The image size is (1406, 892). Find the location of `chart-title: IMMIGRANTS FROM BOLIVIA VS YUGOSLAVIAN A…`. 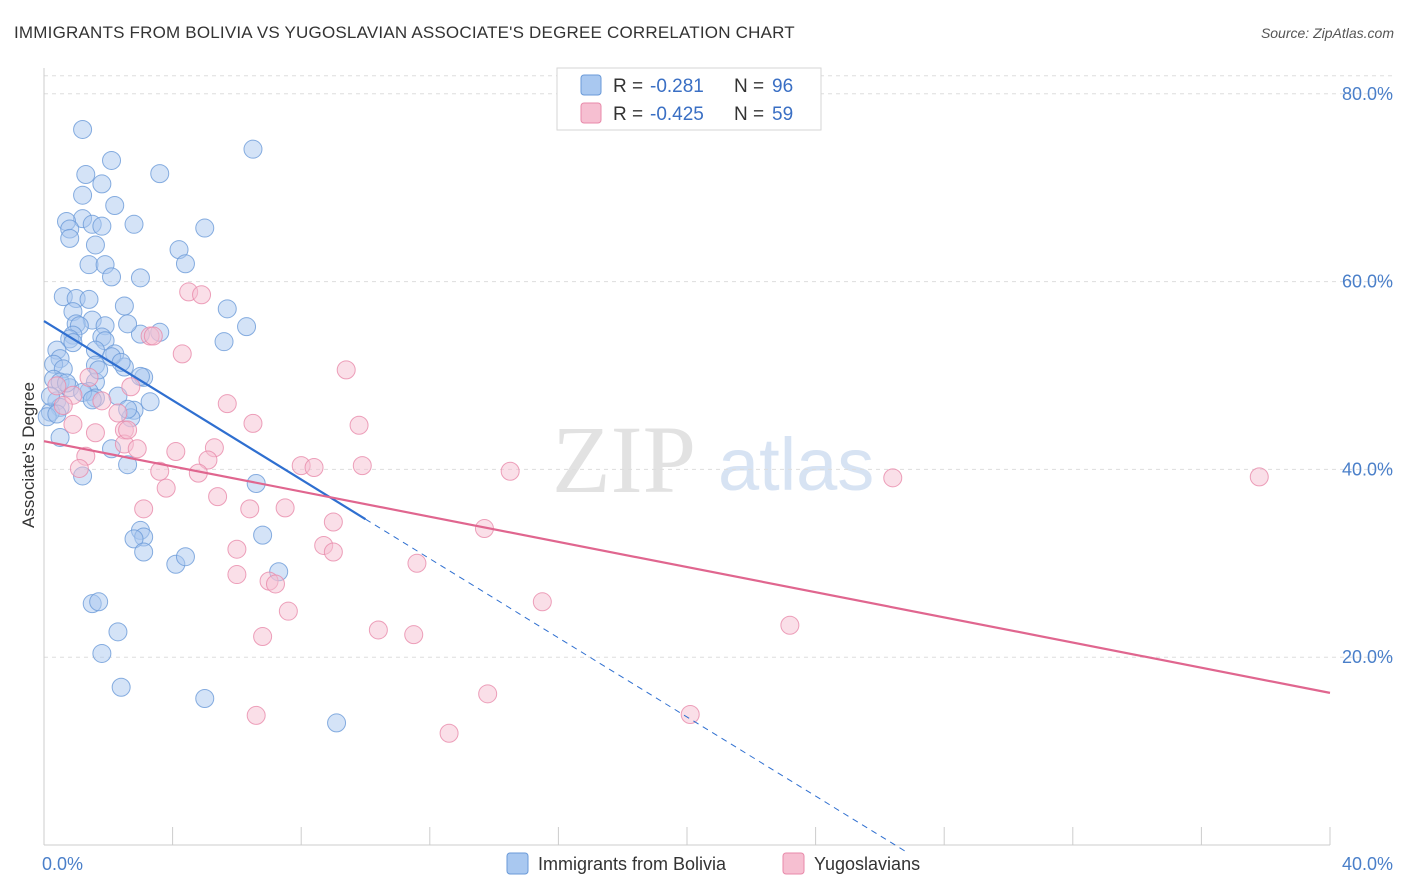

chart-title: IMMIGRANTS FROM BOLIVIA VS YUGOSLAVIAN A… is located at coordinates (404, 32).